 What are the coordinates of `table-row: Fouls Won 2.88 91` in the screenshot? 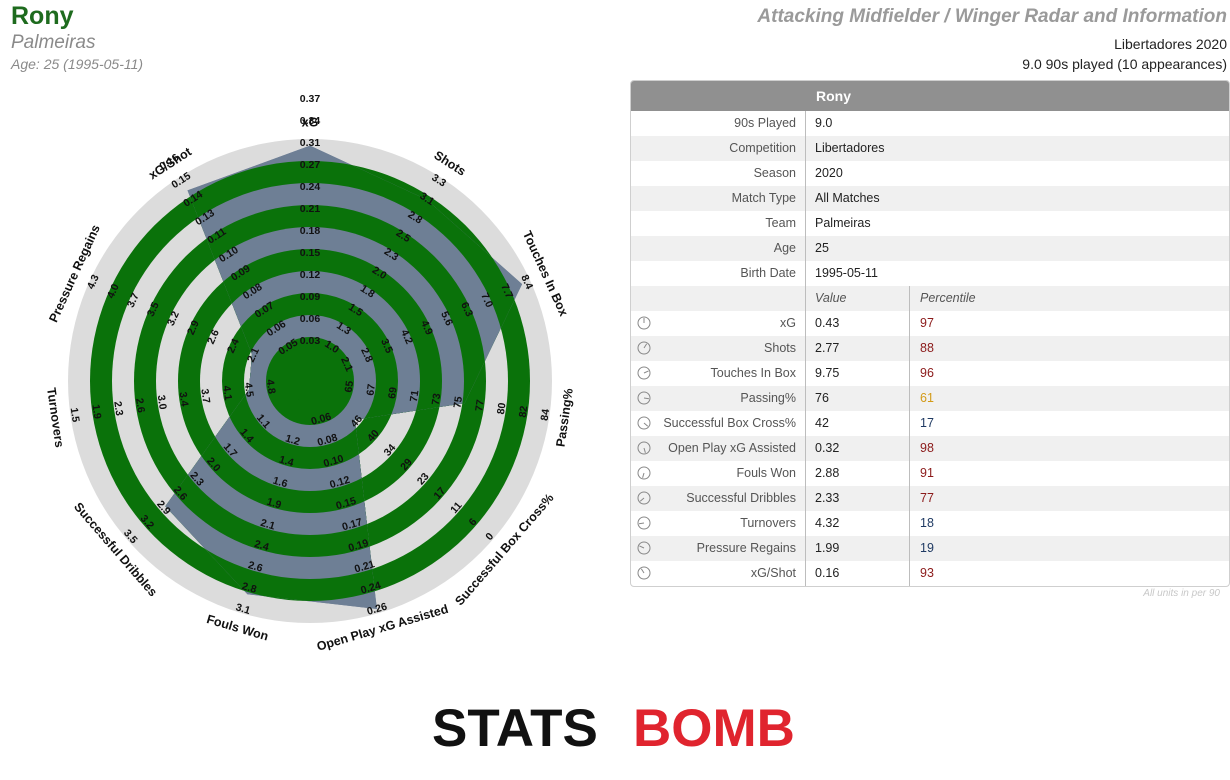 It's located at (930, 473).